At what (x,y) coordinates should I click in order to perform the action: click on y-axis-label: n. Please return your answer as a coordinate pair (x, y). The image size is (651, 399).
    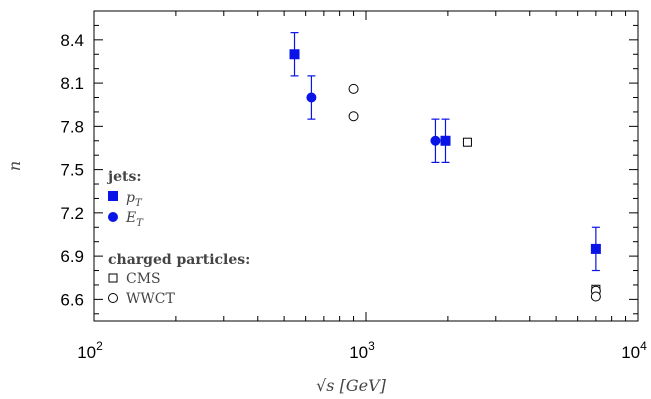
    Looking at the image, I should click on (14, 166).